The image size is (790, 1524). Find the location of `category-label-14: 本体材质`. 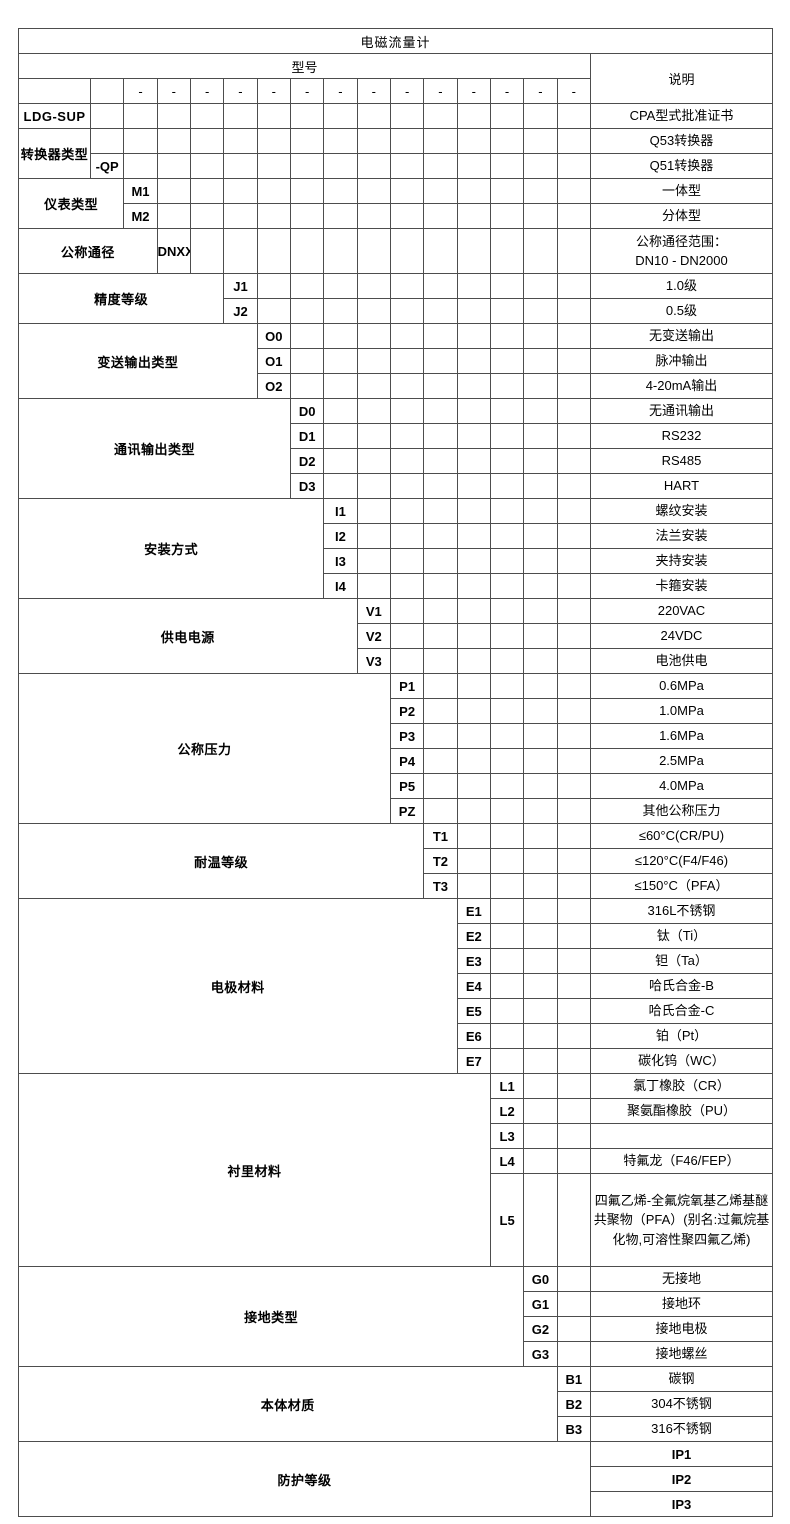

category-label-14: 本体材质 is located at coordinates (288, 1404).